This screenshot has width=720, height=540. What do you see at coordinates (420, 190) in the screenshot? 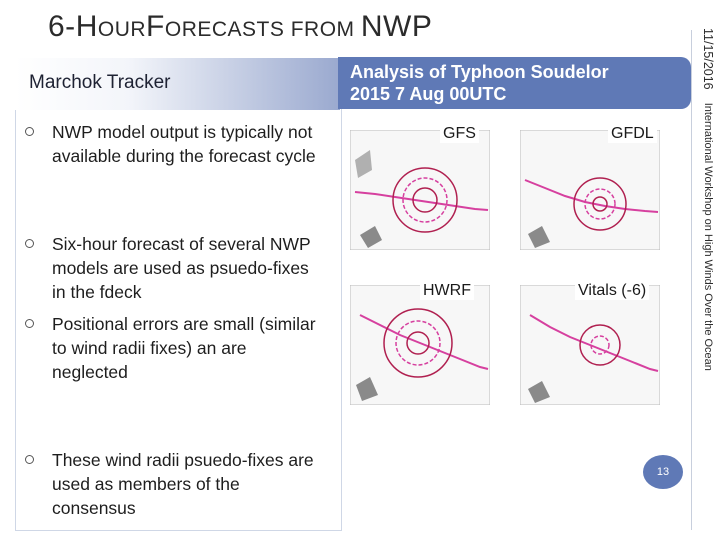
I see `gfs-map` at bounding box center [420, 190].